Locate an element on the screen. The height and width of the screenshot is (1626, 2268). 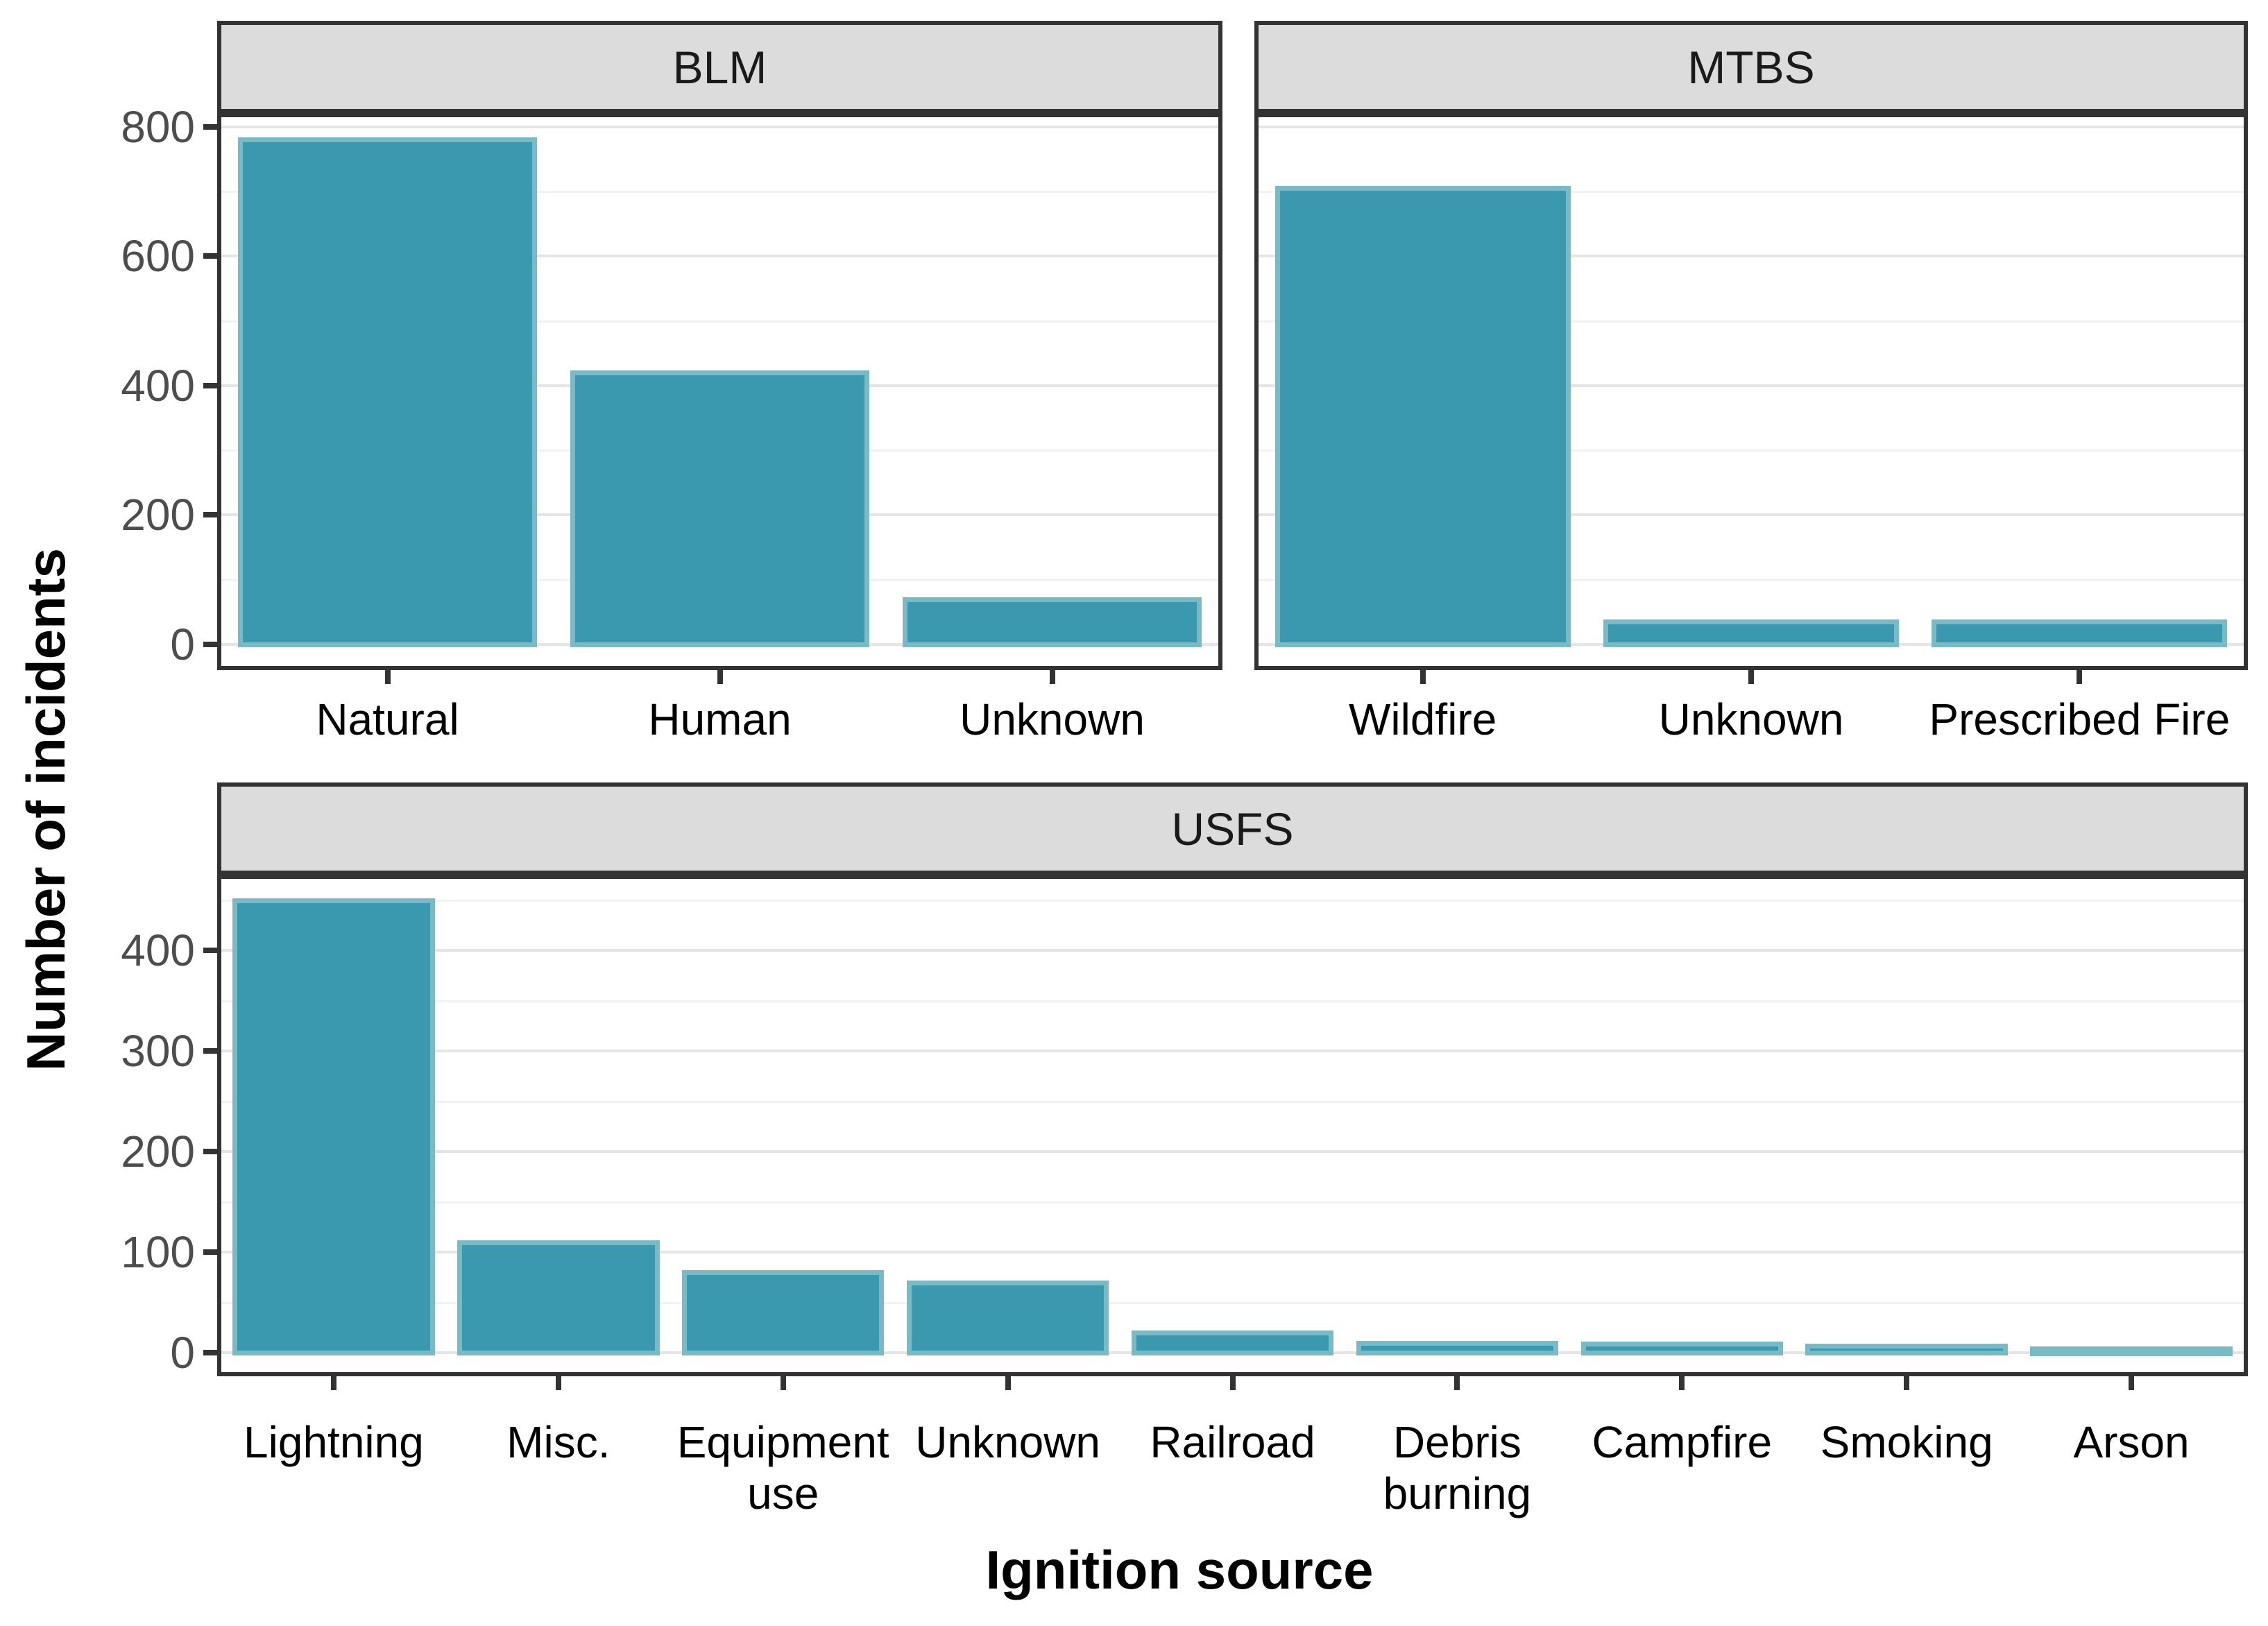
bar-human is located at coordinates (720, 508).